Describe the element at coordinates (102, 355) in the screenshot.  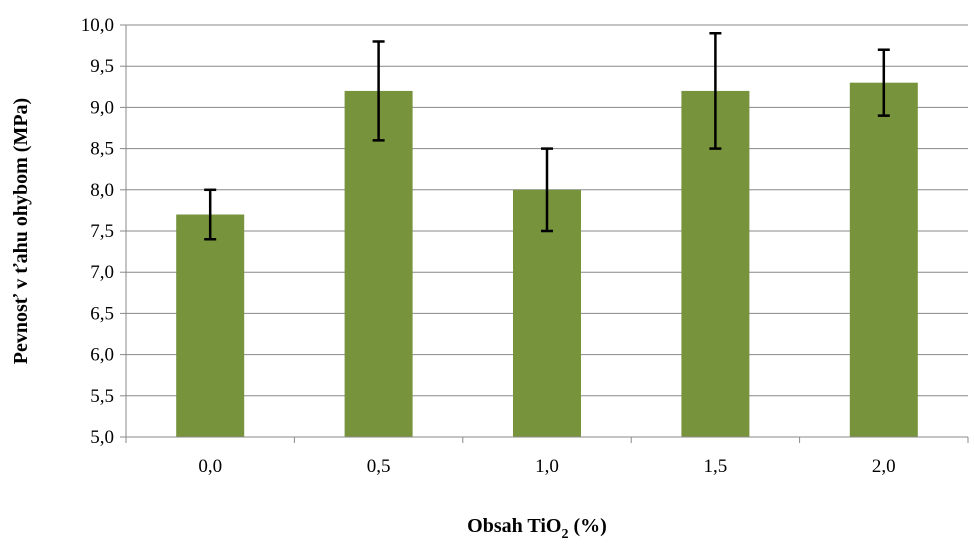
I see `y-tick-label: 6,0` at that location.